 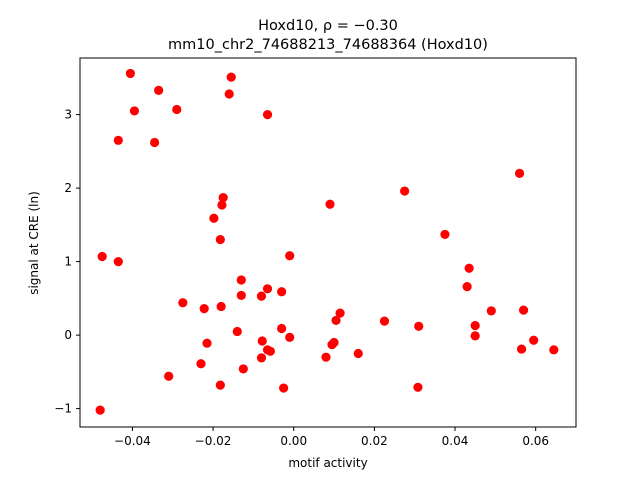 I want to click on y-axis-ticks: −1 0 1 2 3, so click(x=67, y=262).